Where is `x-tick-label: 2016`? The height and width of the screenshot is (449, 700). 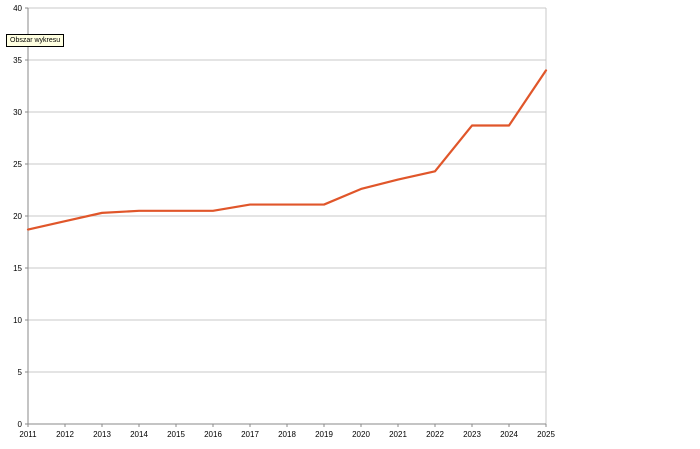
x-tick-label: 2016 is located at coordinates (213, 434).